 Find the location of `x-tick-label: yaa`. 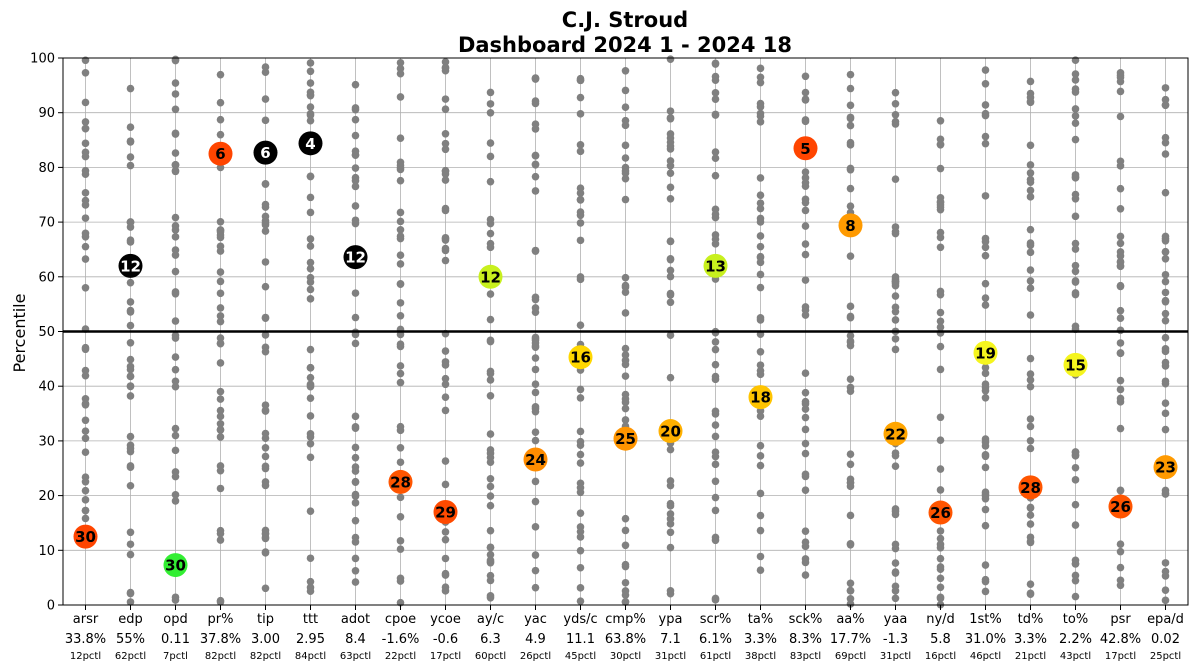

x-tick-label: yaa is located at coordinates (896, 619).